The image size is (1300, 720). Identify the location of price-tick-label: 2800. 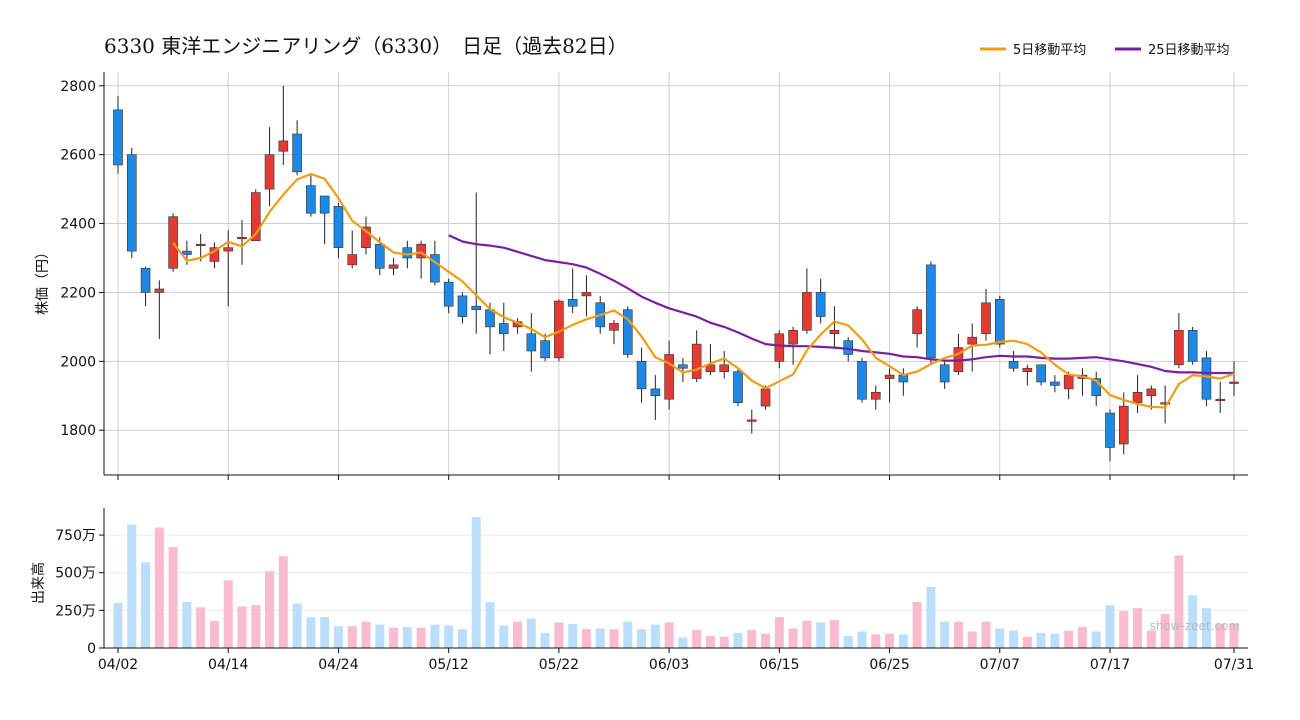
(78, 87).